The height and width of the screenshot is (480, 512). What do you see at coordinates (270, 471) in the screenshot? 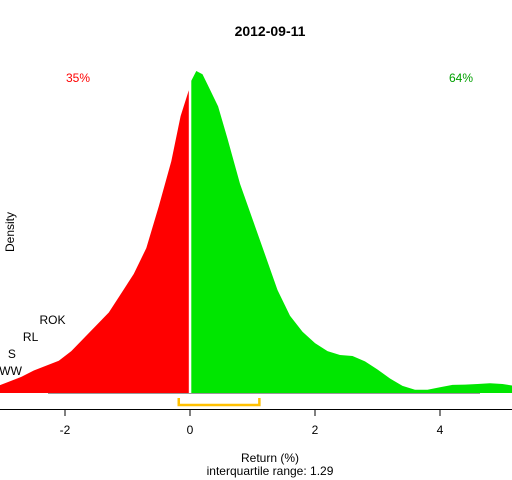
I see `iqr-subtitle: interquartile range: 1.29` at bounding box center [270, 471].